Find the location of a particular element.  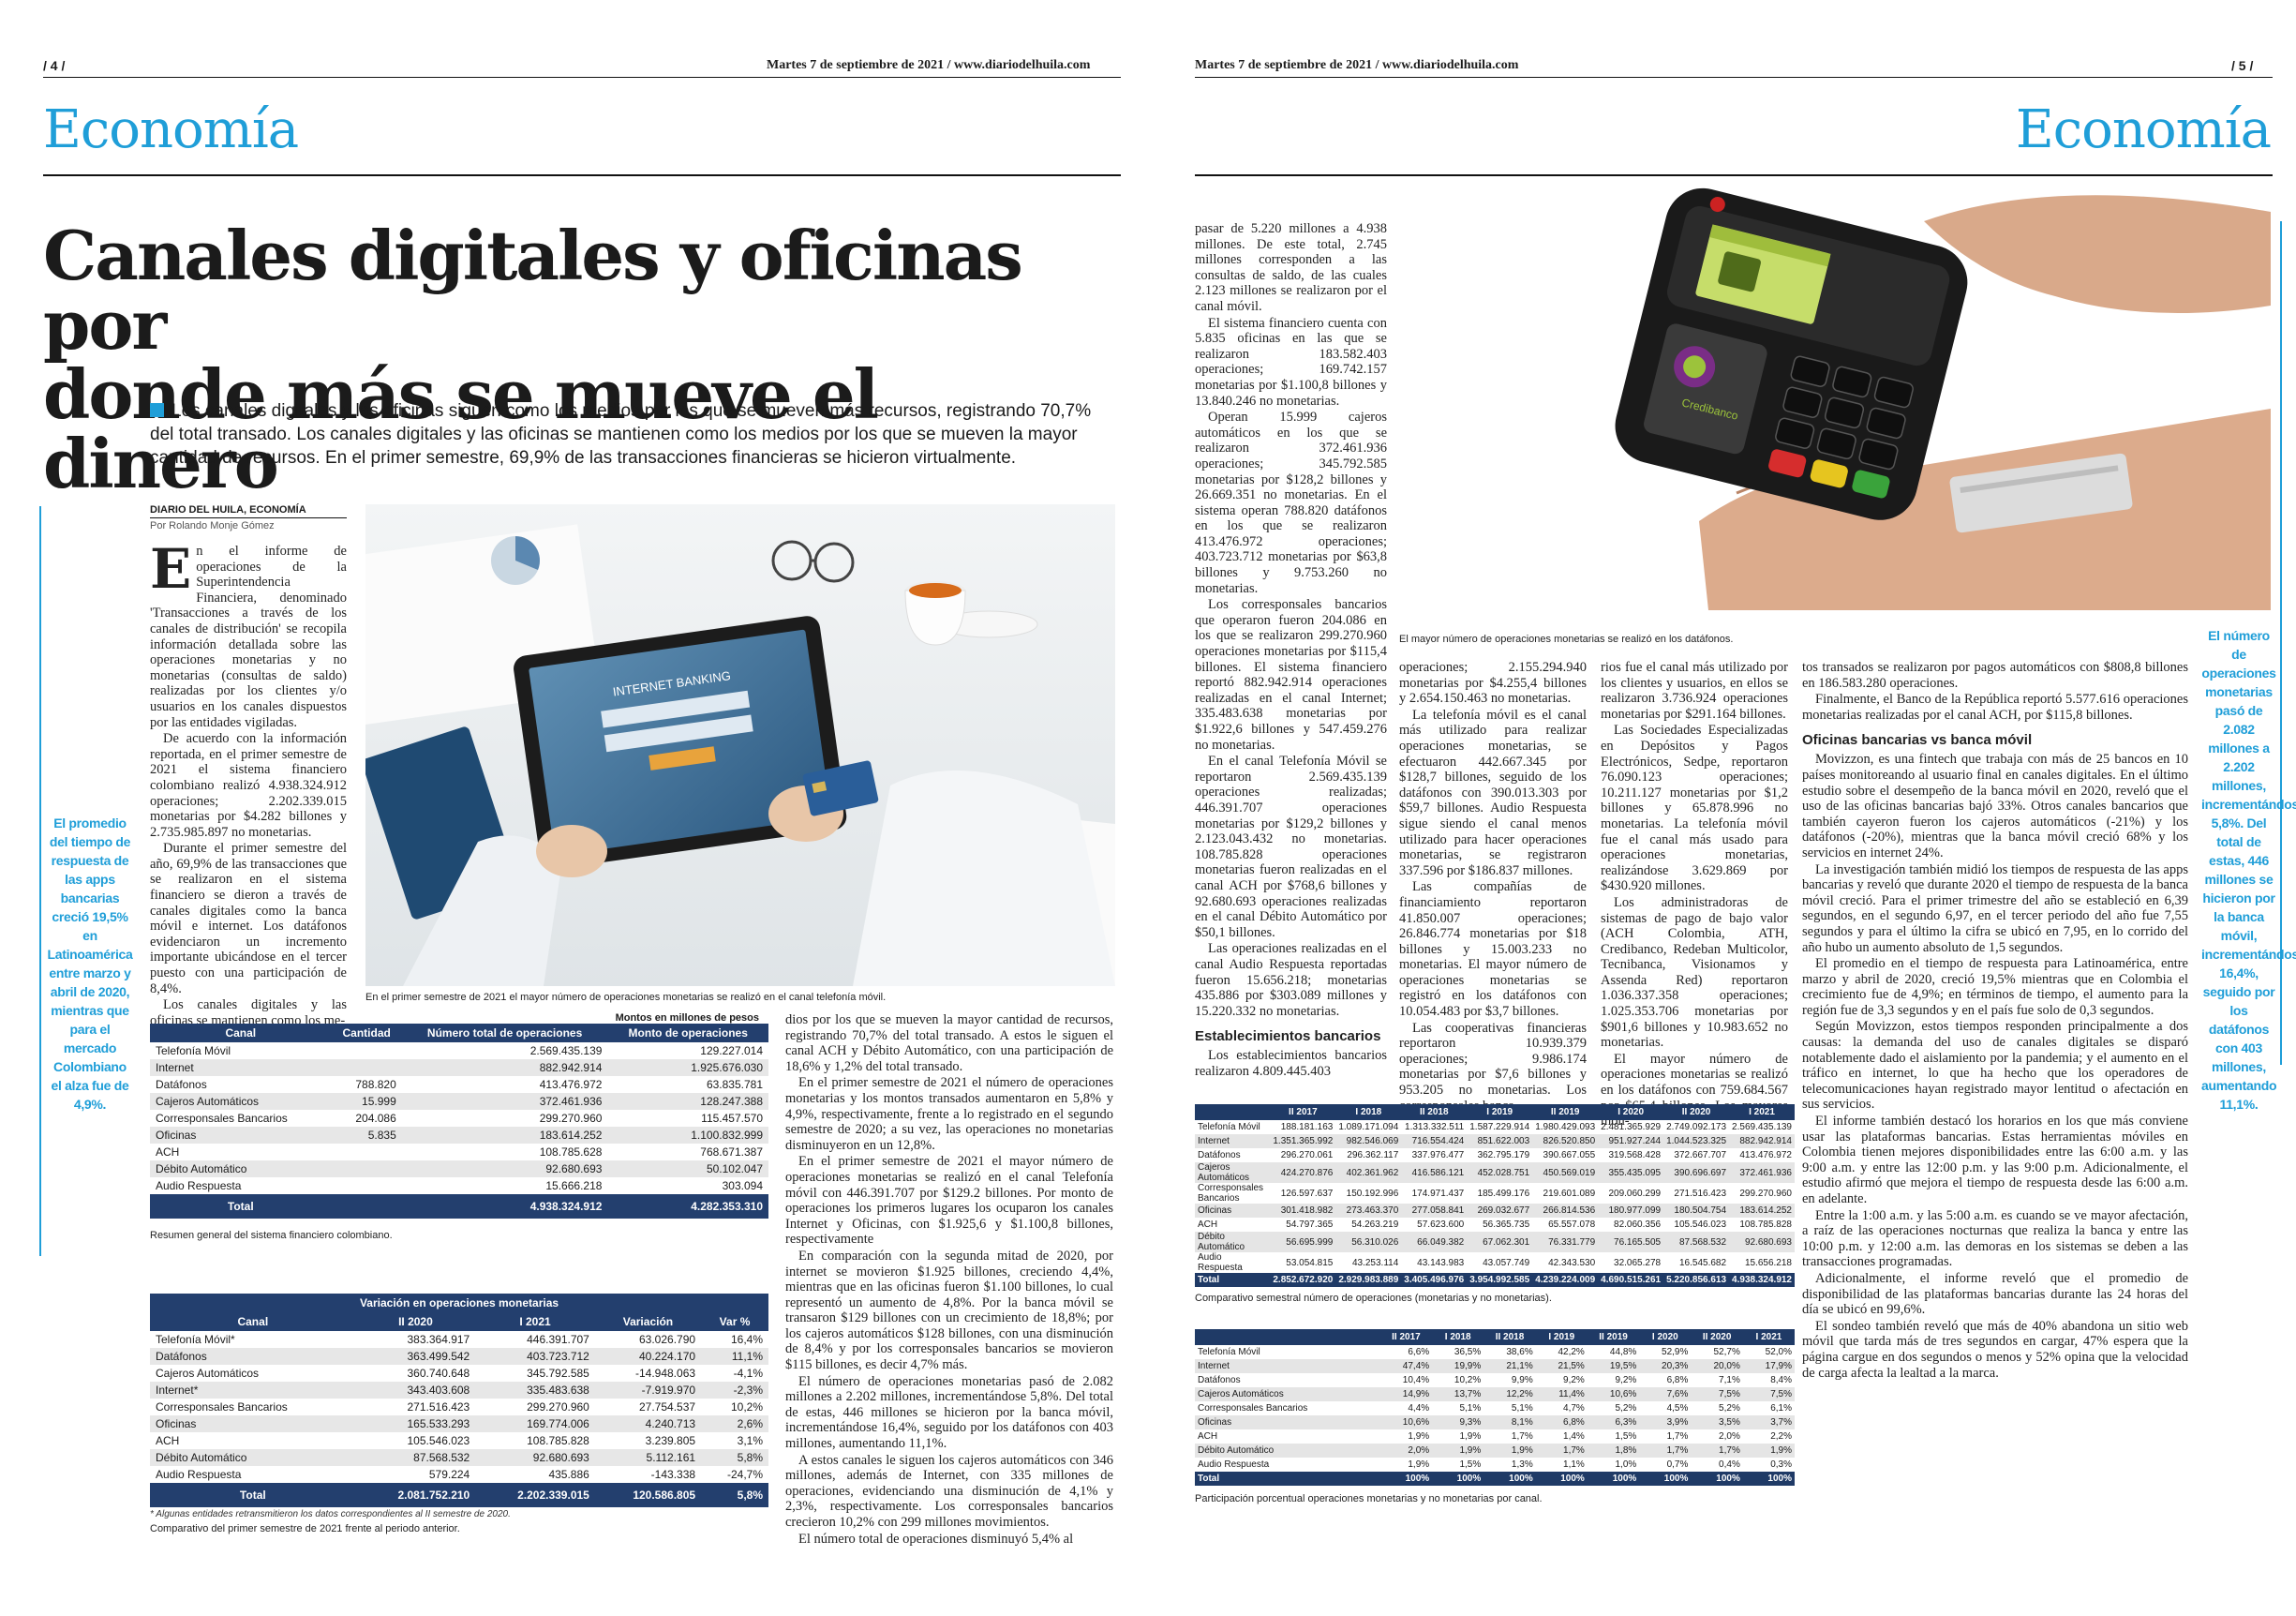

table-cell: 2,2% is located at coordinates (1781, 1437).